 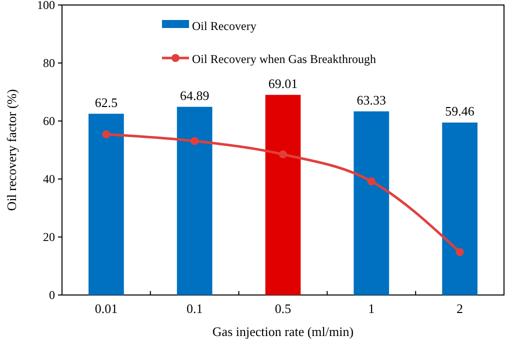 What do you see at coordinates (224, 26) in the screenshot?
I see `legend-label: Oil Recovery` at bounding box center [224, 26].